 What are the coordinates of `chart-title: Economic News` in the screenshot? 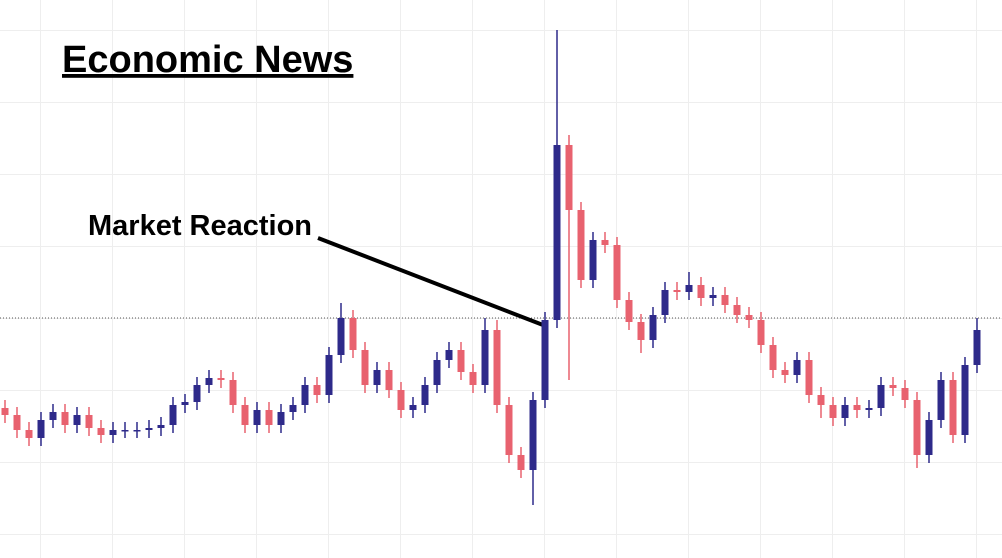 It's located at (207, 60).